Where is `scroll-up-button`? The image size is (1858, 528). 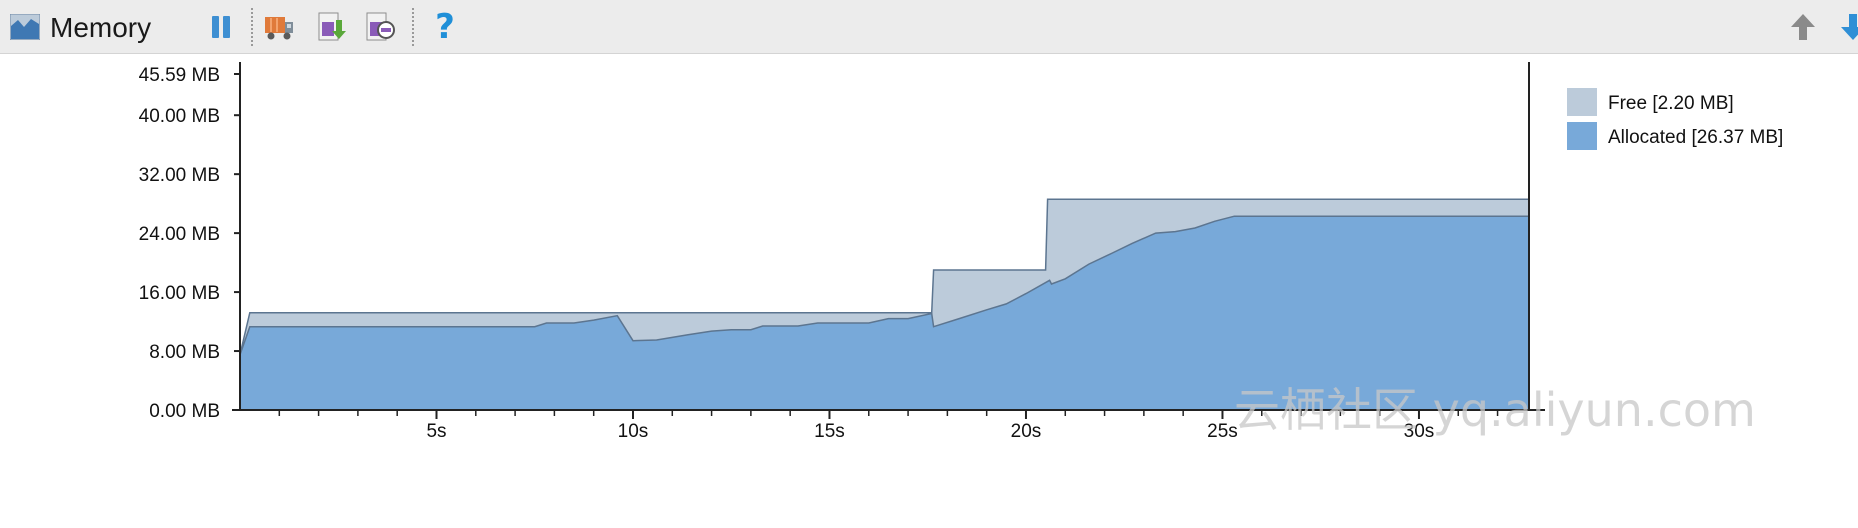
scroll-up-button is located at coordinates (1803, 27).